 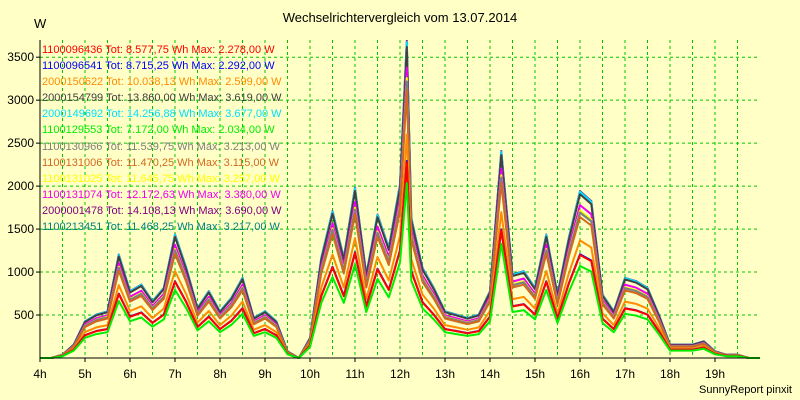 What do you see at coordinates (129, 374) in the screenshot?
I see `x-tick-label: 6h` at bounding box center [129, 374].